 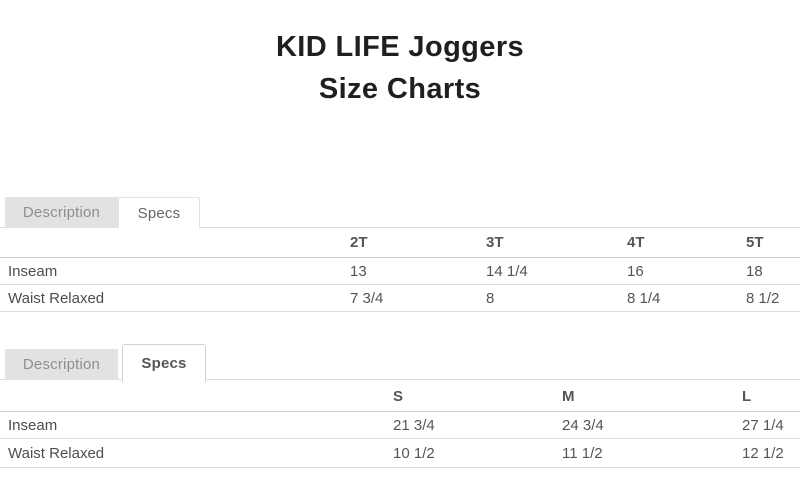 I want to click on header-cell-3t: 3T, so click(x=495, y=242).